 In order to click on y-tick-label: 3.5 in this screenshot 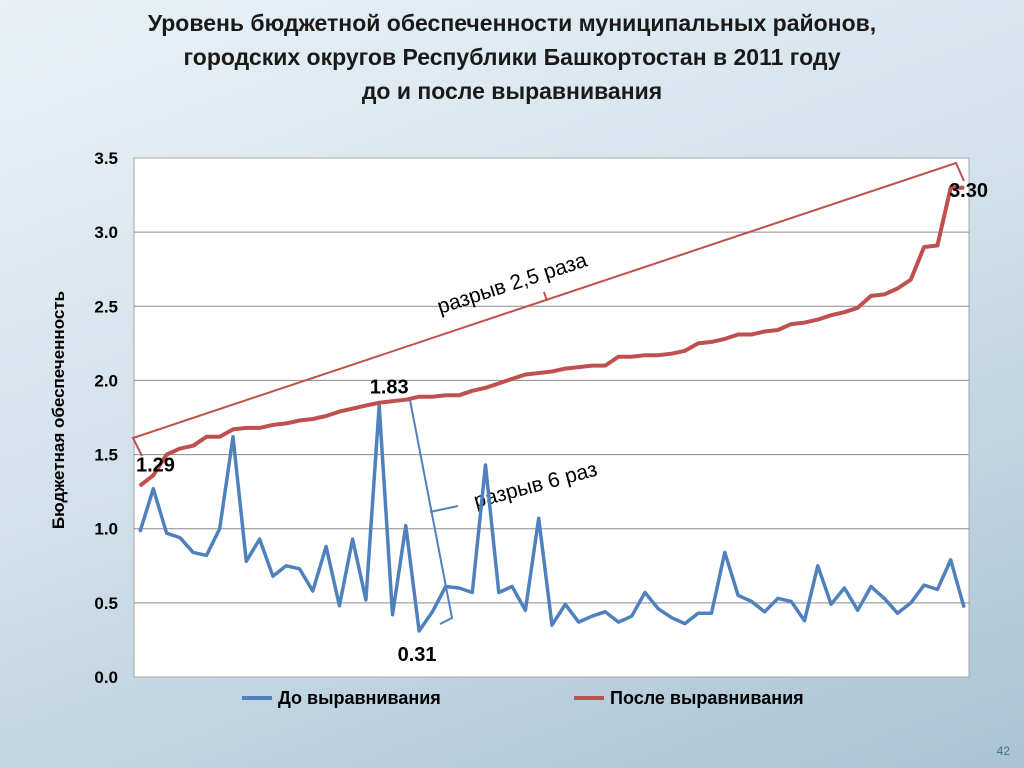, I will do `click(106, 158)`.